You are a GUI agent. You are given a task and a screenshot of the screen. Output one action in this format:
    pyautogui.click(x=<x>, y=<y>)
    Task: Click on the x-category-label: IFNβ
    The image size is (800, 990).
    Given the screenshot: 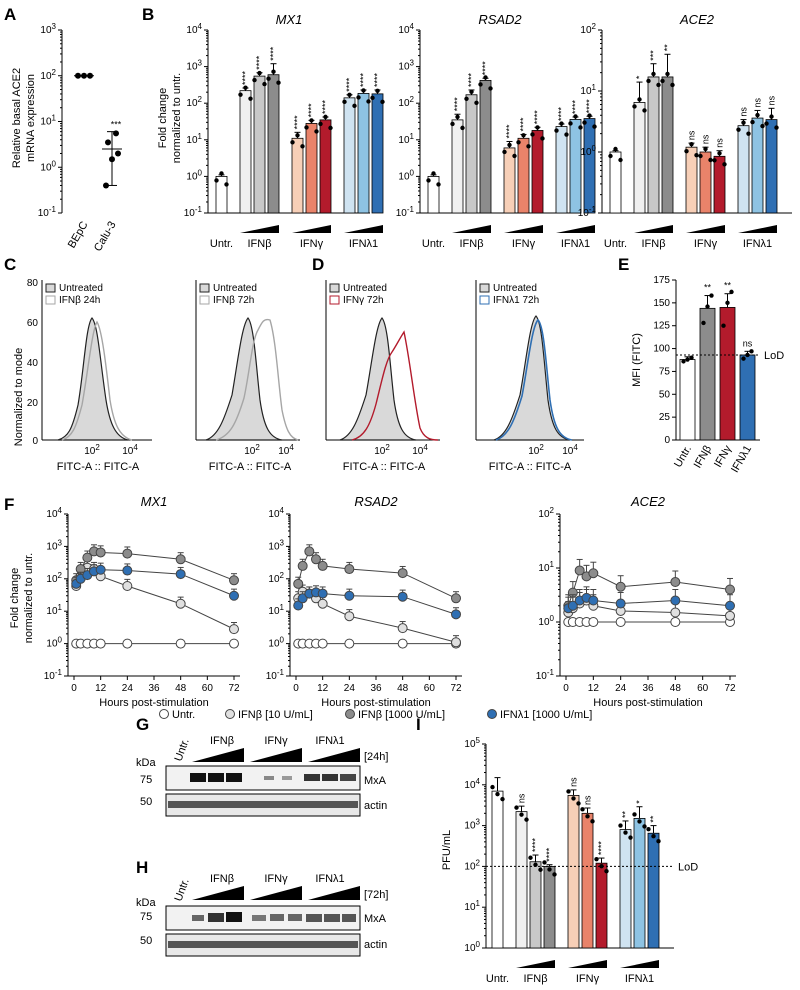 What is the action you would take?
    pyautogui.click(x=259, y=244)
    